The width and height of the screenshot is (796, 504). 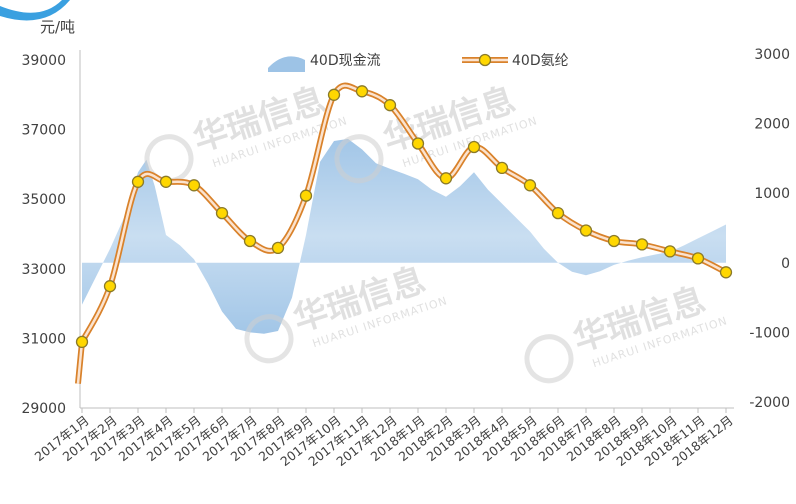 I want to click on left-tick-label: 35000, so click(x=43, y=200).